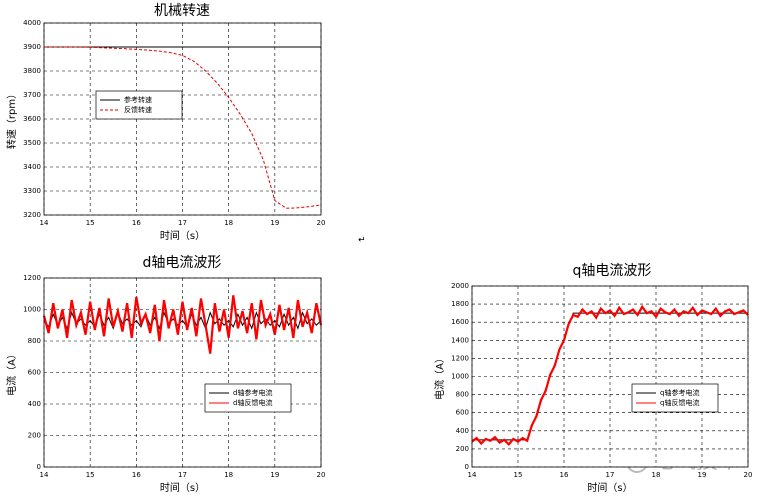 The height and width of the screenshot is (499, 770). Describe the element at coordinates (32, 47) in the screenshot. I see `y-tick-label: 3900` at that location.